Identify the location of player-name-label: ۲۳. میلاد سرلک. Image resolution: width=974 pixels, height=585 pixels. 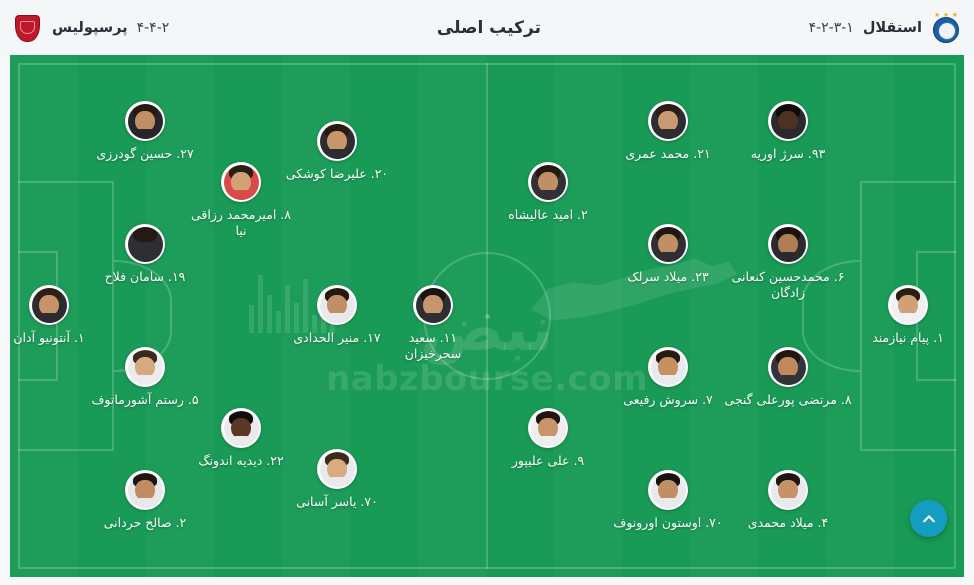
(668, 276).